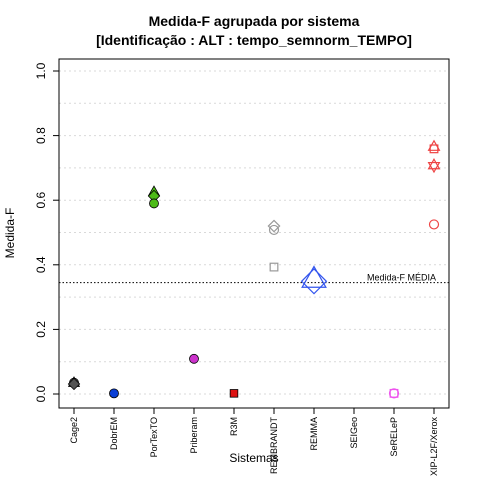 Image resolution: width=480 pixels, height=480 pixels. What do you see at coordinates (314, 434) in the screenshot?
I see `x-tick-label: REMMA` at bounding box center [314, 434].